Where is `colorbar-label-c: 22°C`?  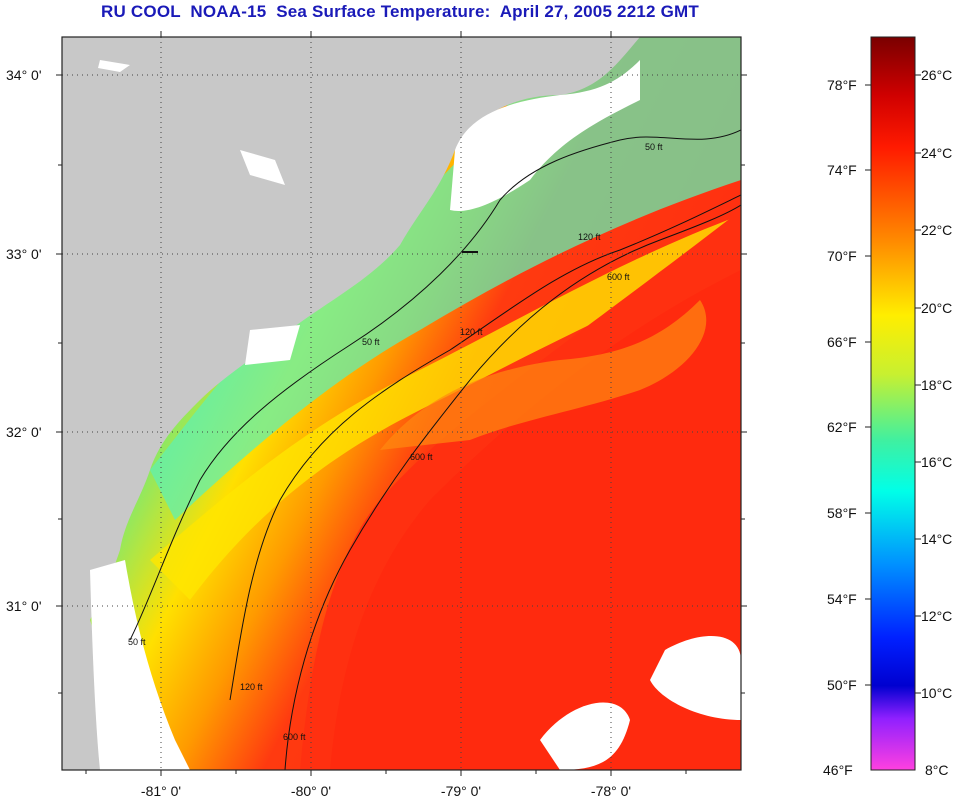
colorbar-label-c: 22°C is located at coordinates (936, 230).